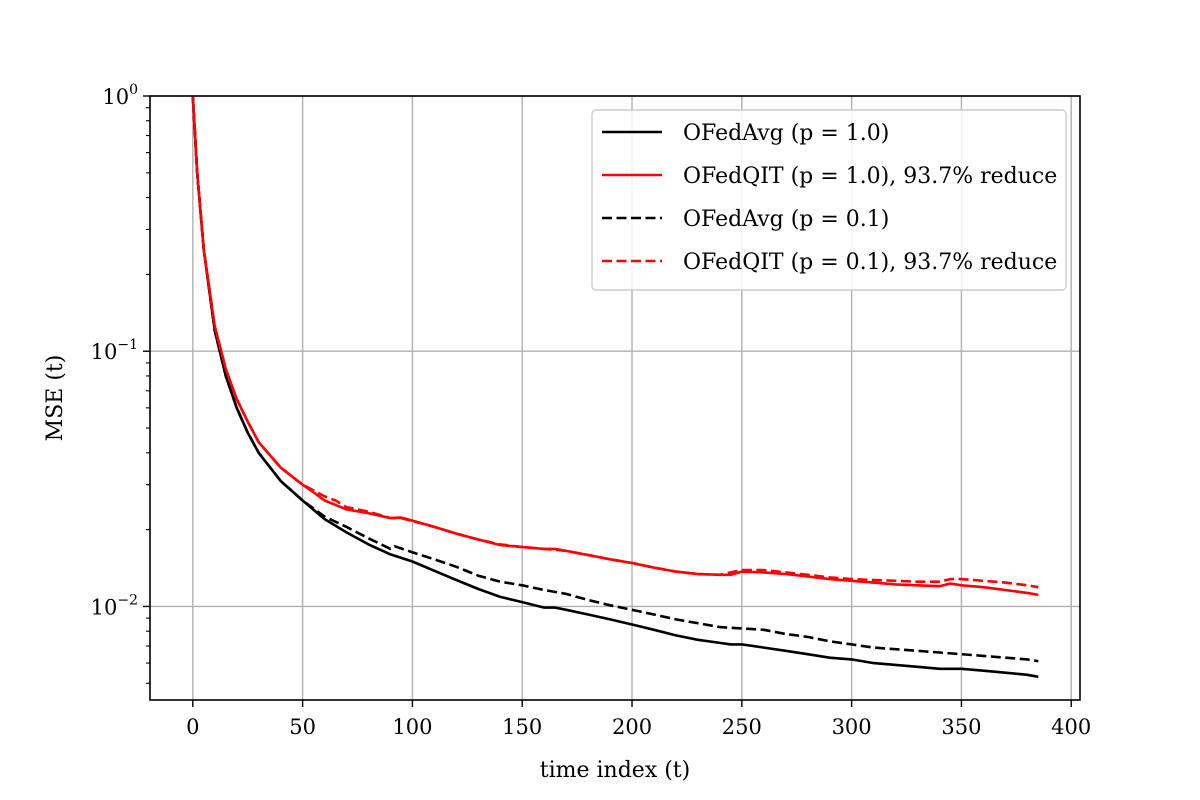 This screenshot has width=1200, height=800. What do you see at coordinates (127, 345) in the screenshot?
I see `y-tick-exponent: −1` at bounding box center [127, 345].